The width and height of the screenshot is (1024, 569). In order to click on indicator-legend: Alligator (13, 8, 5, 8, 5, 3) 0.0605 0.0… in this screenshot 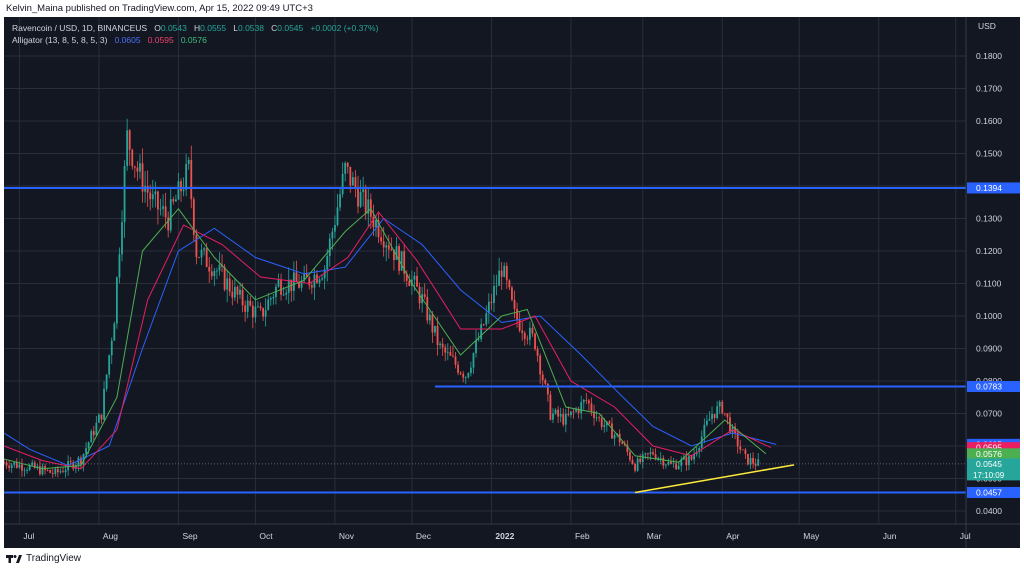, I will do `click(109, 40)`.